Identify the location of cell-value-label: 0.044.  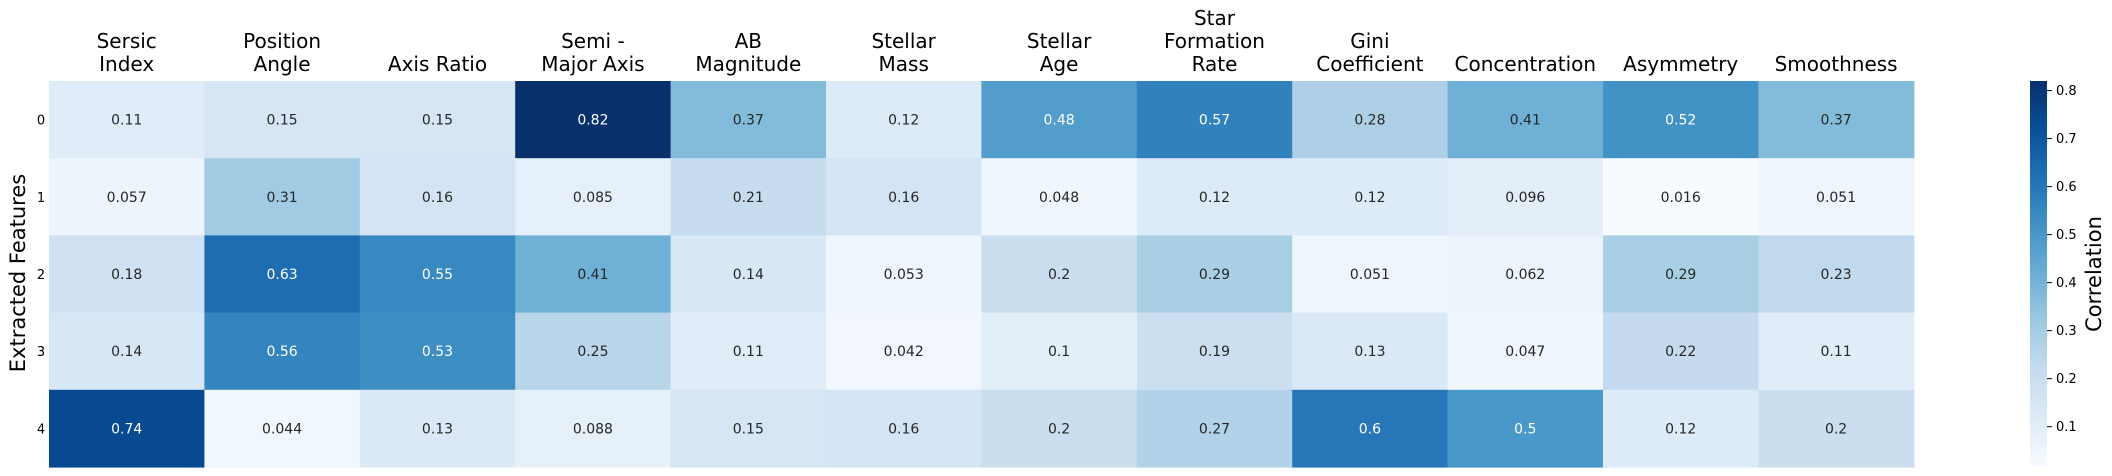
(282, 429).